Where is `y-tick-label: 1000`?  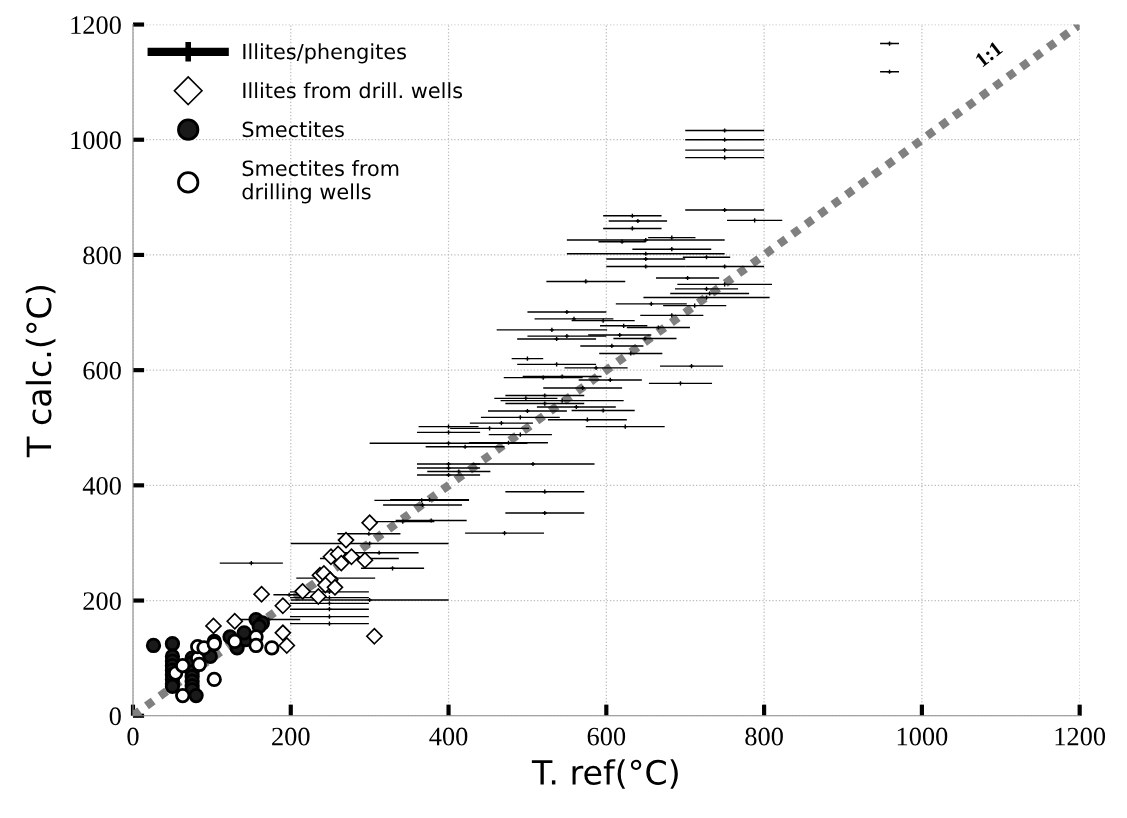 y-tick-label: 1000 is located at coordinates (96, 140).